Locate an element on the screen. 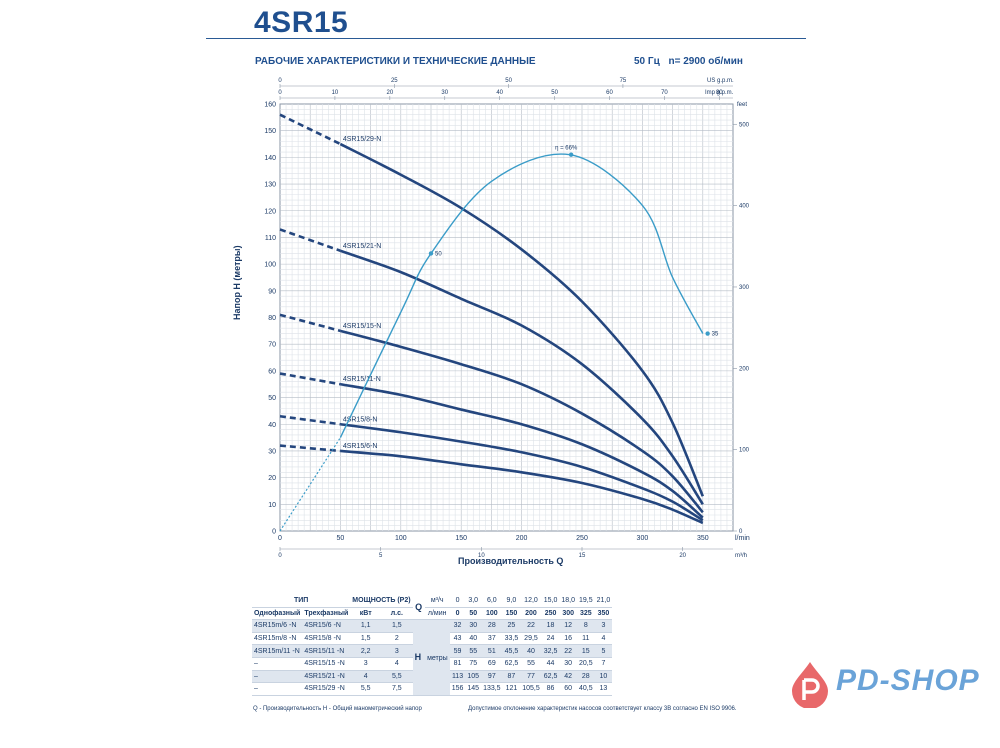 The width and height of the screenshot is (1000, 748). head-value: 25 is located at coordinates (511, 626).